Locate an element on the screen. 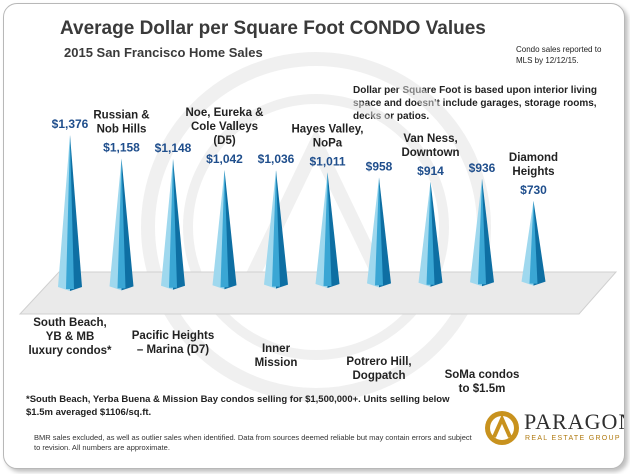 Image resolution: width=630 pixels, height=474 pixels. category-label-line: Potrero Hill, is located at coordinates (378, 362).